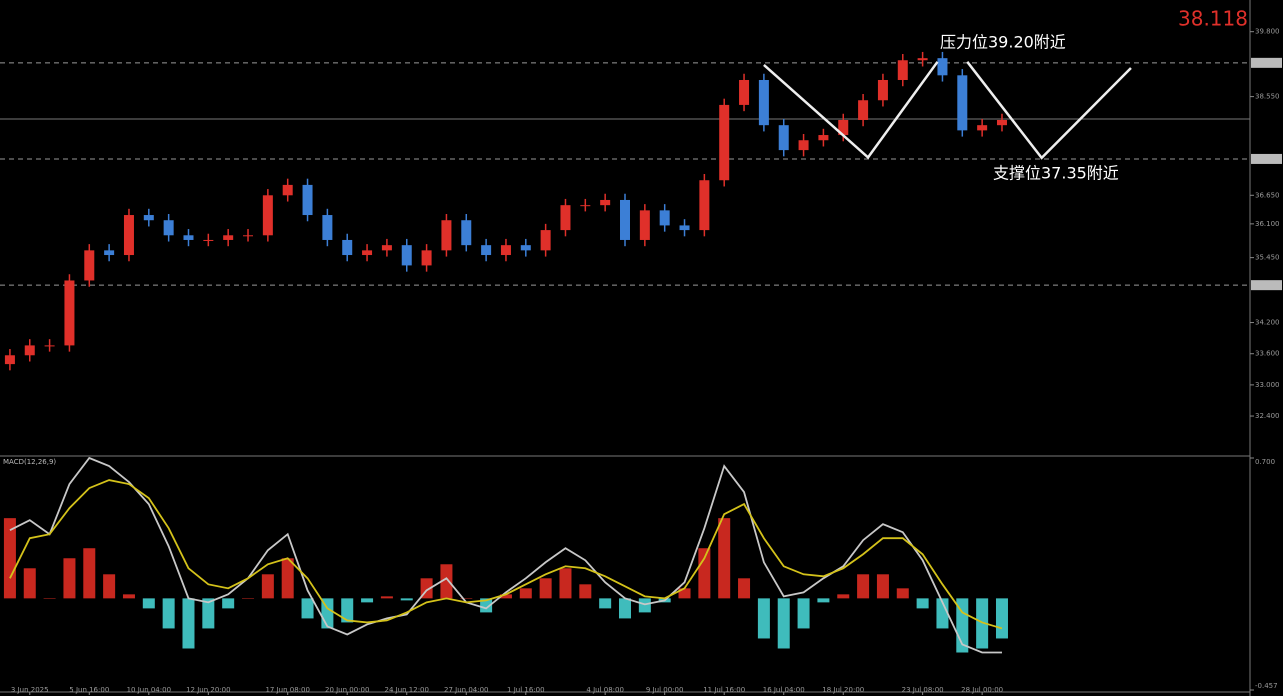  I want to click on y-tick-label: 35.450, so click(1267, 258).